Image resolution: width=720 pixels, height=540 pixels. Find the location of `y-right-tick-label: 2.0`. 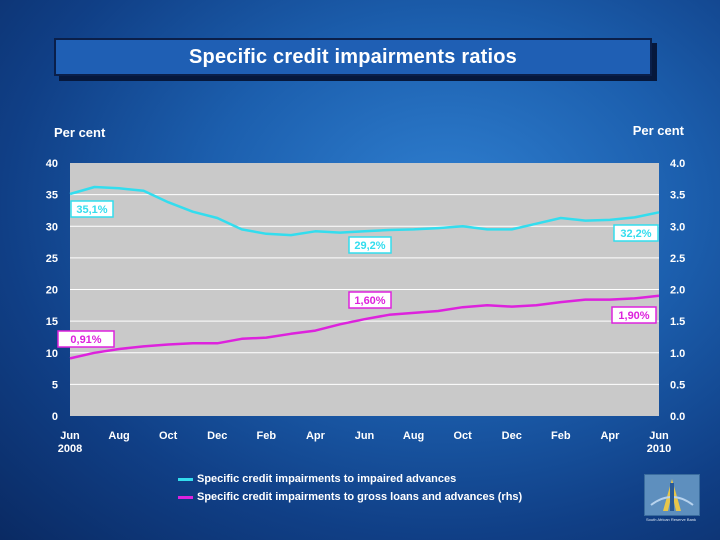

y-right-tick-label: 2.0 is located at coordinates (677, 291).